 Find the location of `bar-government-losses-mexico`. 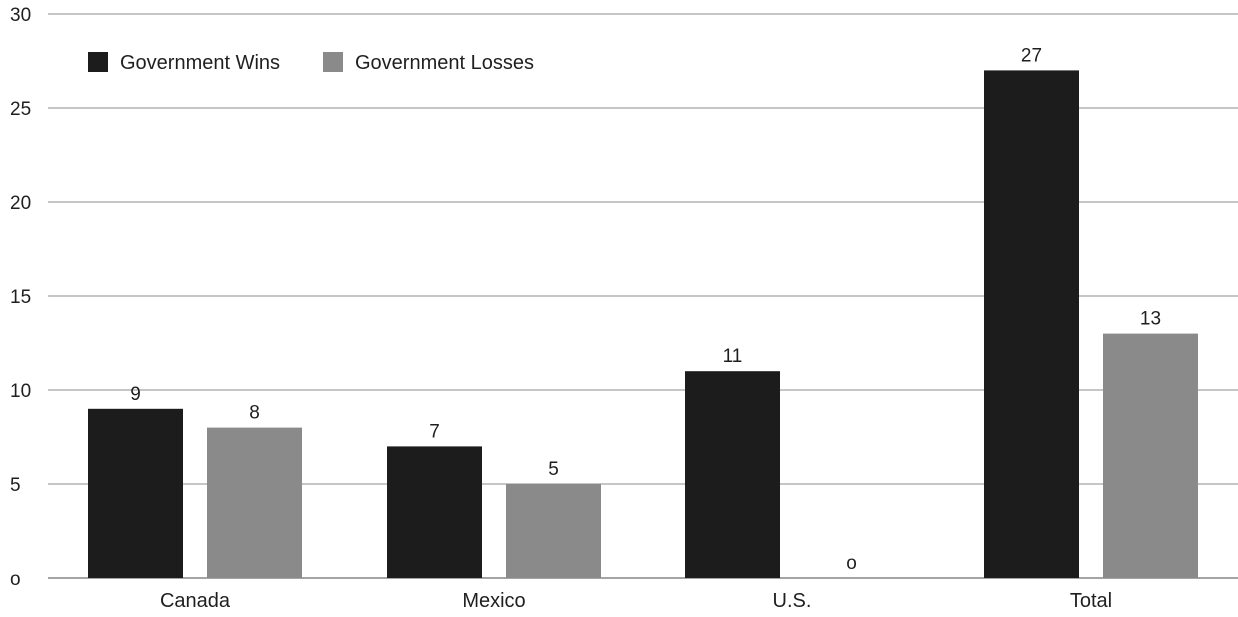

bar-government-losses-mexico is located at coordinates (553, 531).